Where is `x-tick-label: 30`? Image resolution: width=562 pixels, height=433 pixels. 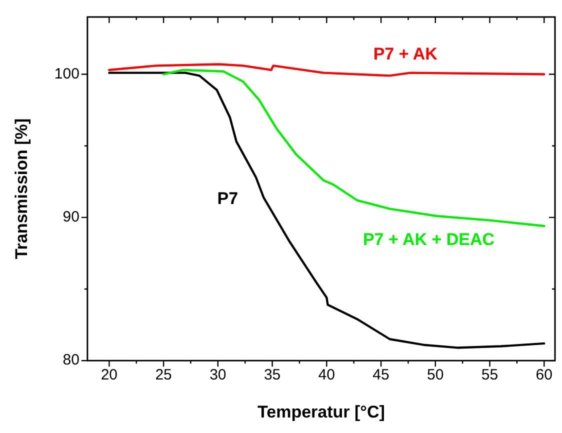 x-tick-label: 30 is located at coordinates (218, 375).